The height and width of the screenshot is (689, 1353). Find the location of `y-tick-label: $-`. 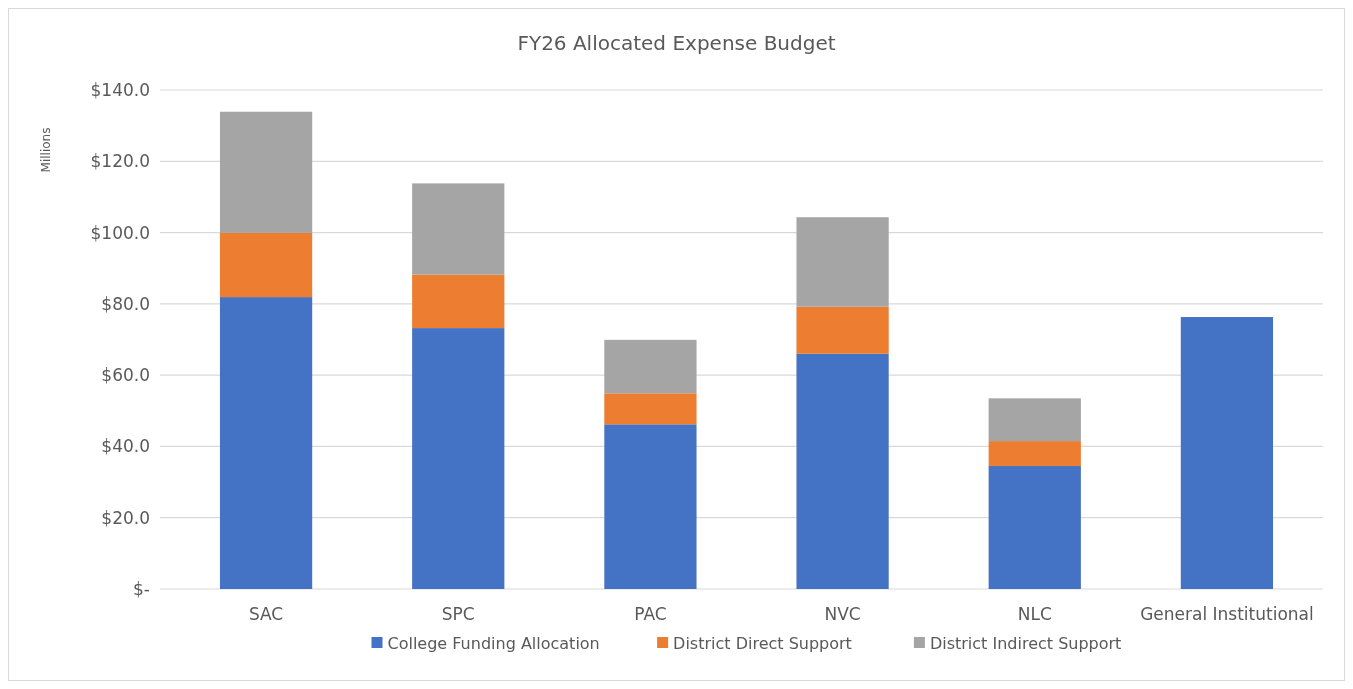

y-tick-label: $- is located at coordinates (141, 588).